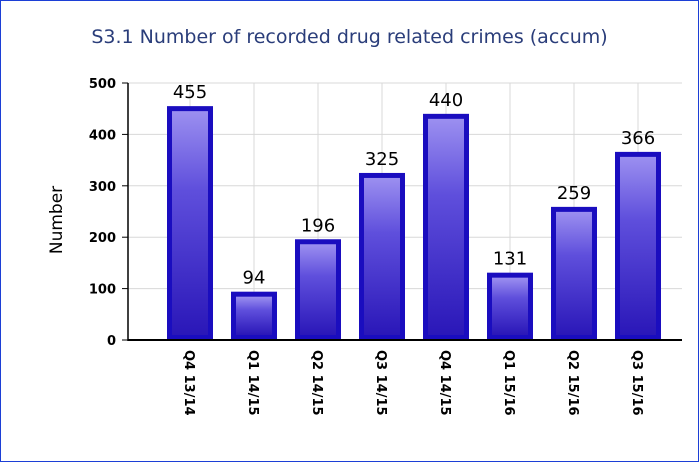  Describe the element at coordinates (102, 135) in the screenshot. I see `y-tick-label: 400` at that location.